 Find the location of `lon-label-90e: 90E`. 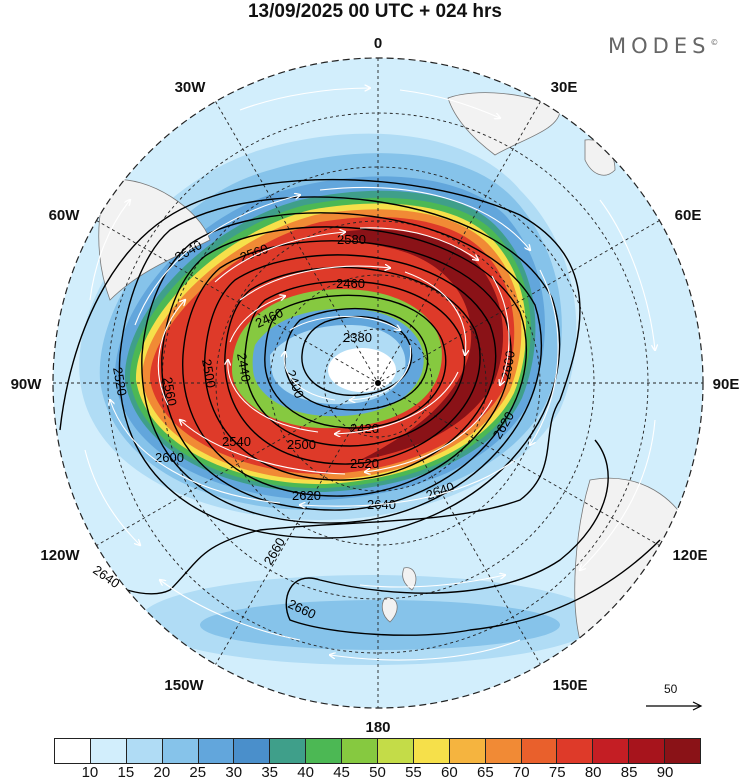

lon-label-90e: 90E is located at coordinates (726, 384).